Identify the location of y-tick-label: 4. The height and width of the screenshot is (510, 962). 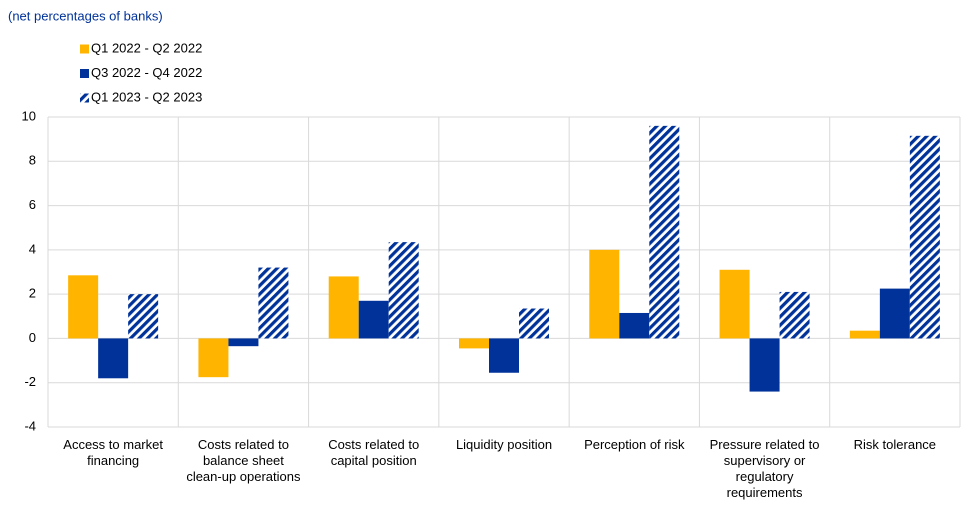
(32, 248).